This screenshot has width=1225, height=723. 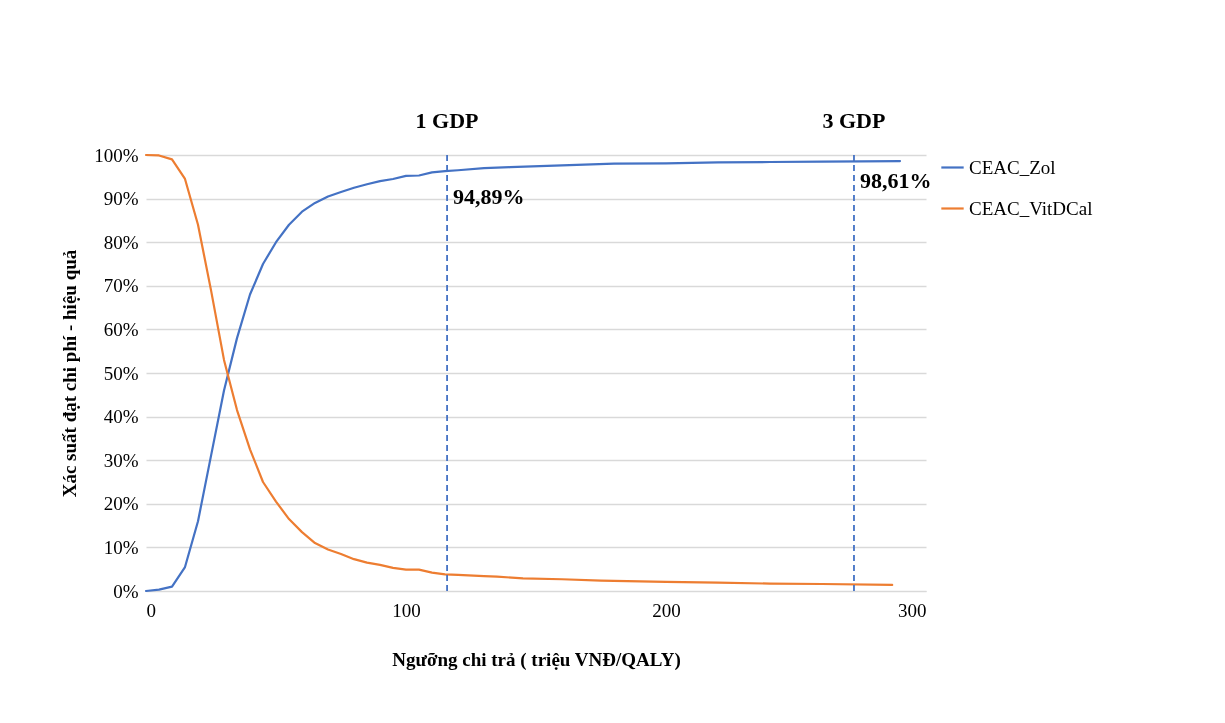 I want to click on legend-label: CEAC_VitDCal, so click(x=1031, y=208).